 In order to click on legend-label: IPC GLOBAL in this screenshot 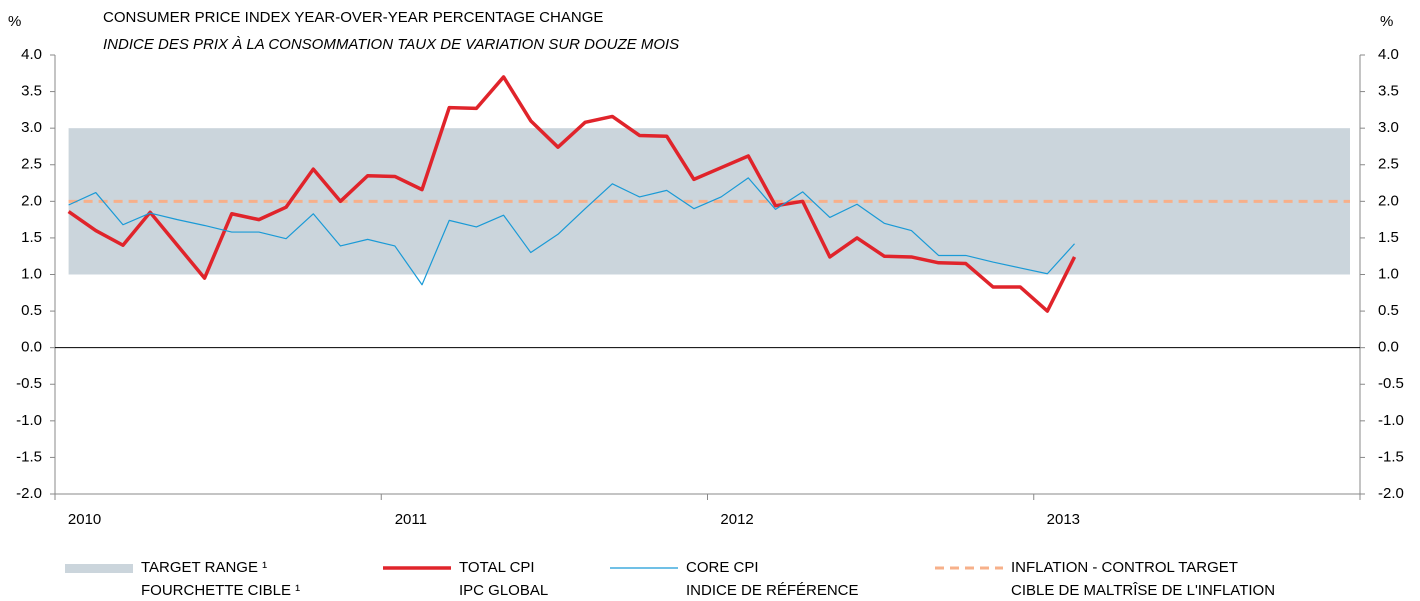, I will do `click(503, 590)`.